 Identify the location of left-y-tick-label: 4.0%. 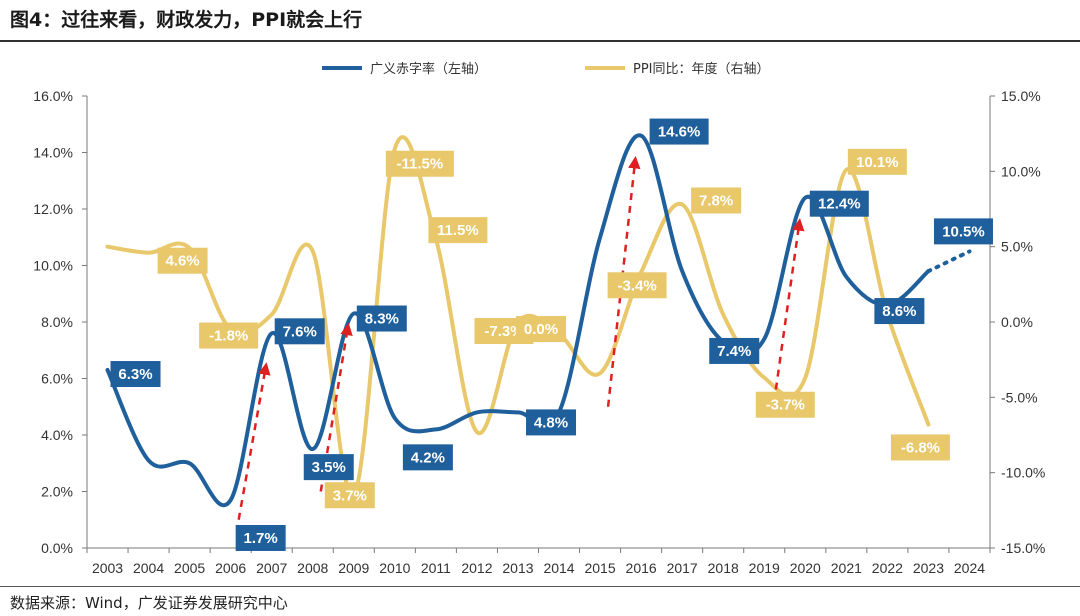
(57, 435).